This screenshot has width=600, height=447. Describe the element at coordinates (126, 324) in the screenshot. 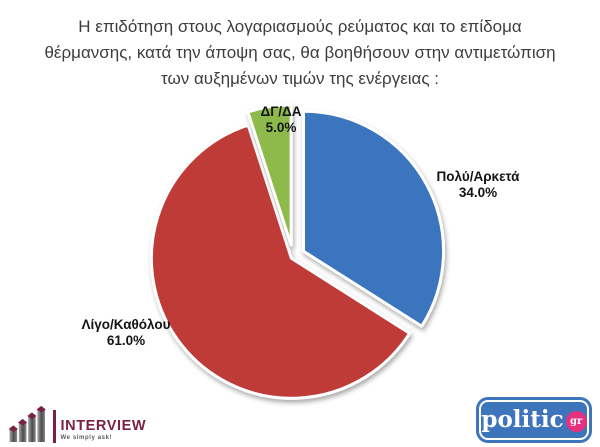

I see `slice-label-ligo-katholou-name: Λίγο/Καθόλου` at that location.